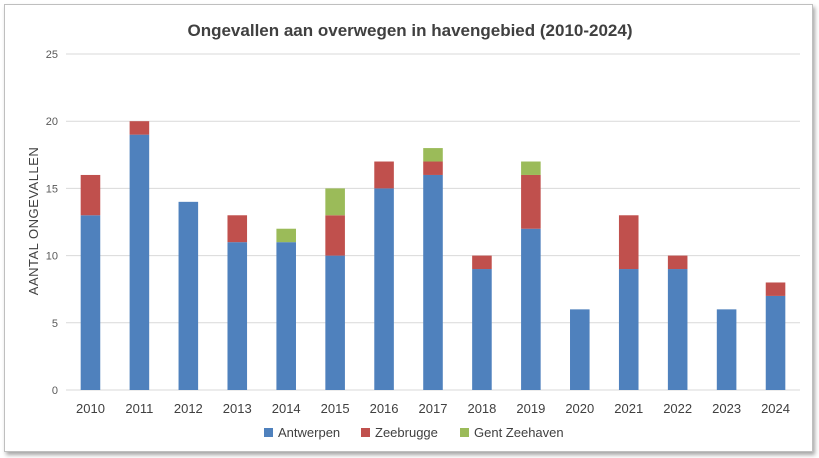 This screenshot has width=819, height=458. What do you see at coordinates (677, 262) in the screenshot?
I see `bar-zeebrugge-2022` at bounding box center [677, 262].